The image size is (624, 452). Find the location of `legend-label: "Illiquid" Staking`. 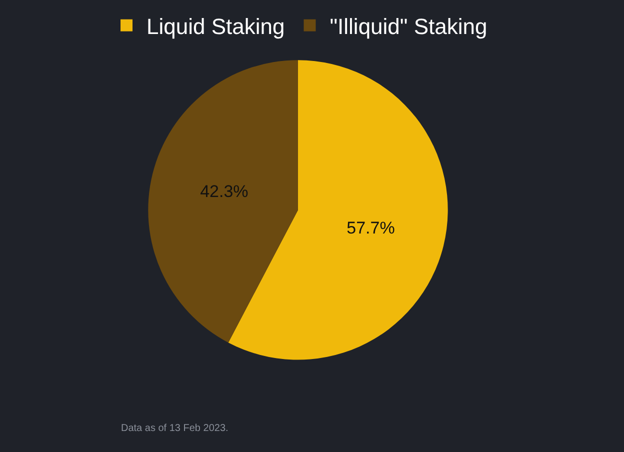

legend-label: "Illiquid" Staking is located at coordinates (409, 26).